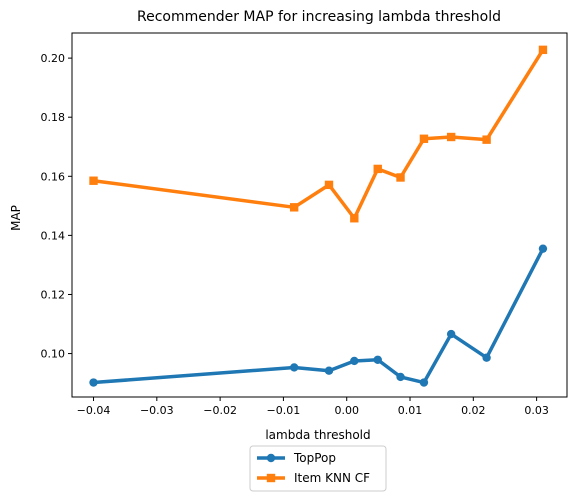 The image size is (579, 499). Describe the element at coordinates (220, 410) in the screenshot. I see `x-tick-label: −0.02` at that location.